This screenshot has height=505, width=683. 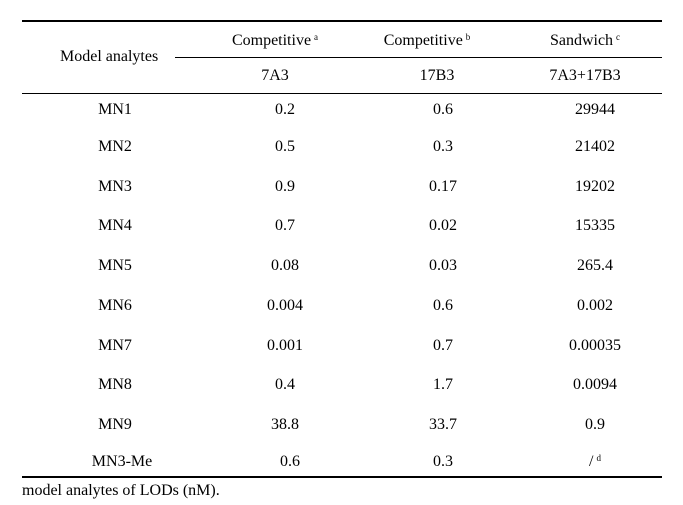 What do you see at coordinates (595, 384) in the screenshot?
I see `row-8-value-sandwich: 0.0094` at bounding box center [595, 384].